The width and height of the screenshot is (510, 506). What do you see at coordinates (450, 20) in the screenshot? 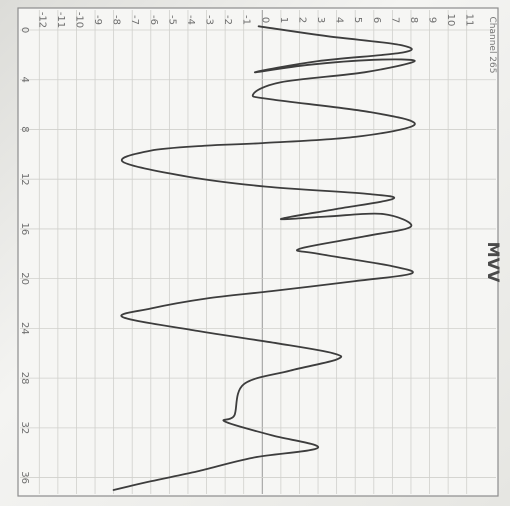
I see `y-tick-label: 10` at bounding box center [450, 20].